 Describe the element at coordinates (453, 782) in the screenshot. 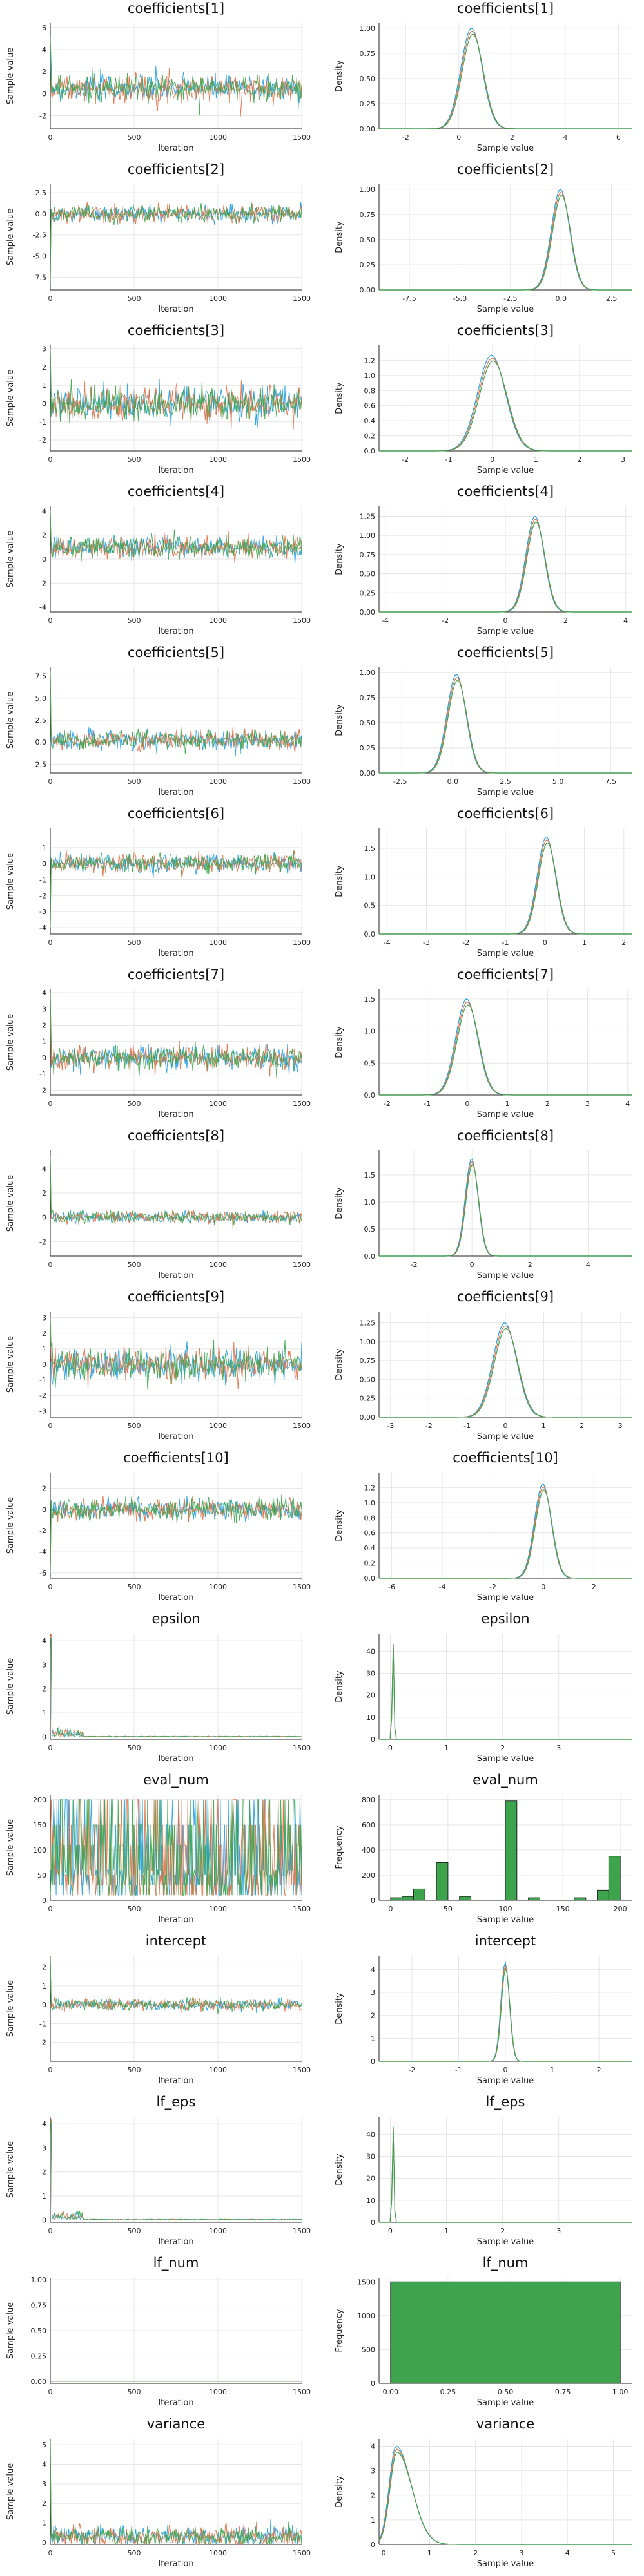

I see `x-tick-label: 0.0` at that location.